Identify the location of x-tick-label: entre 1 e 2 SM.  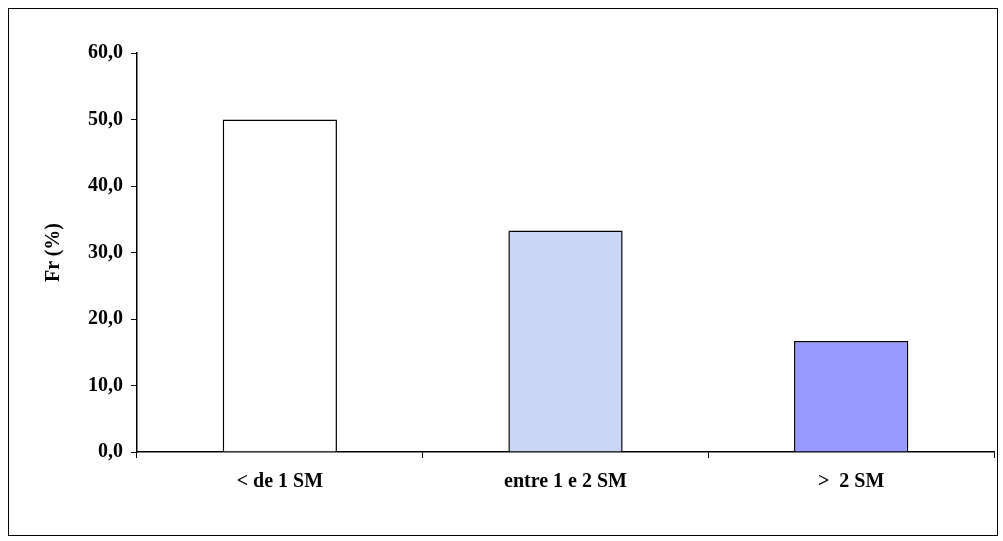
(566, 480).